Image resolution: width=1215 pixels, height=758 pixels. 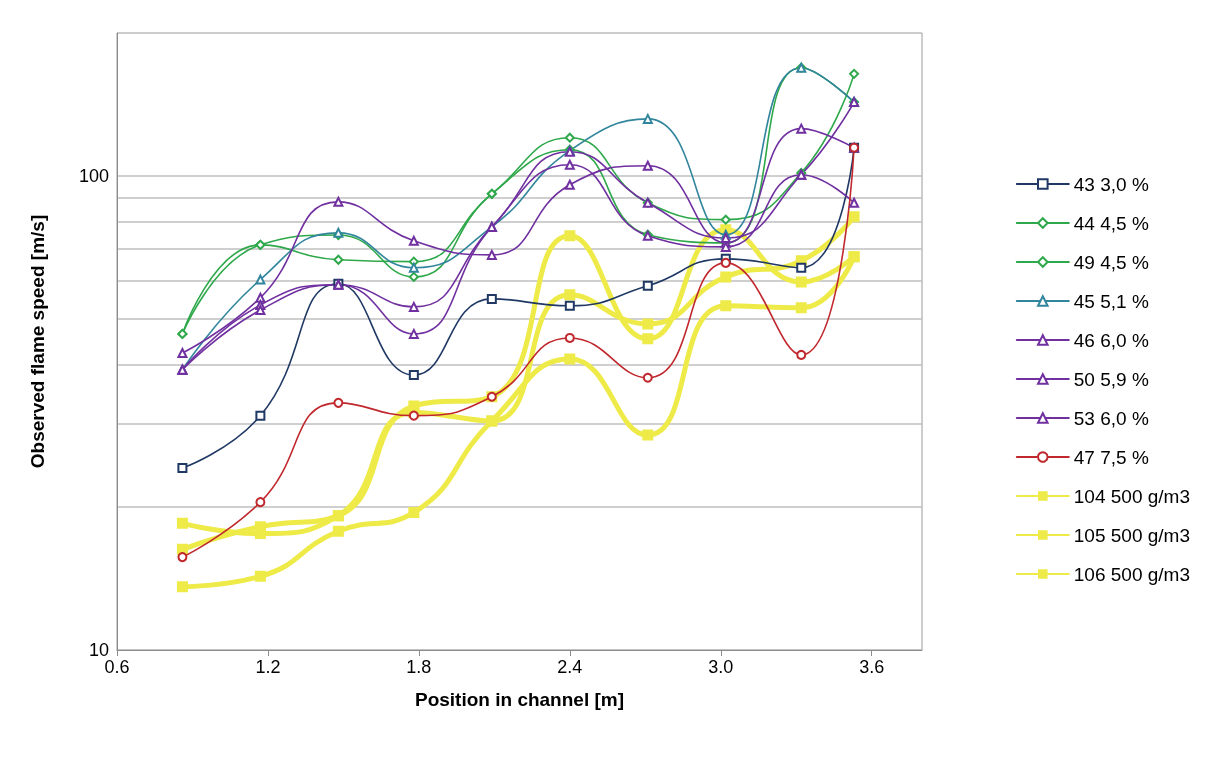 What do you see at coordinates (268, 667) in the screenshot?
I see `x-tick-label: 1.2` at bounding box center [268, 667].